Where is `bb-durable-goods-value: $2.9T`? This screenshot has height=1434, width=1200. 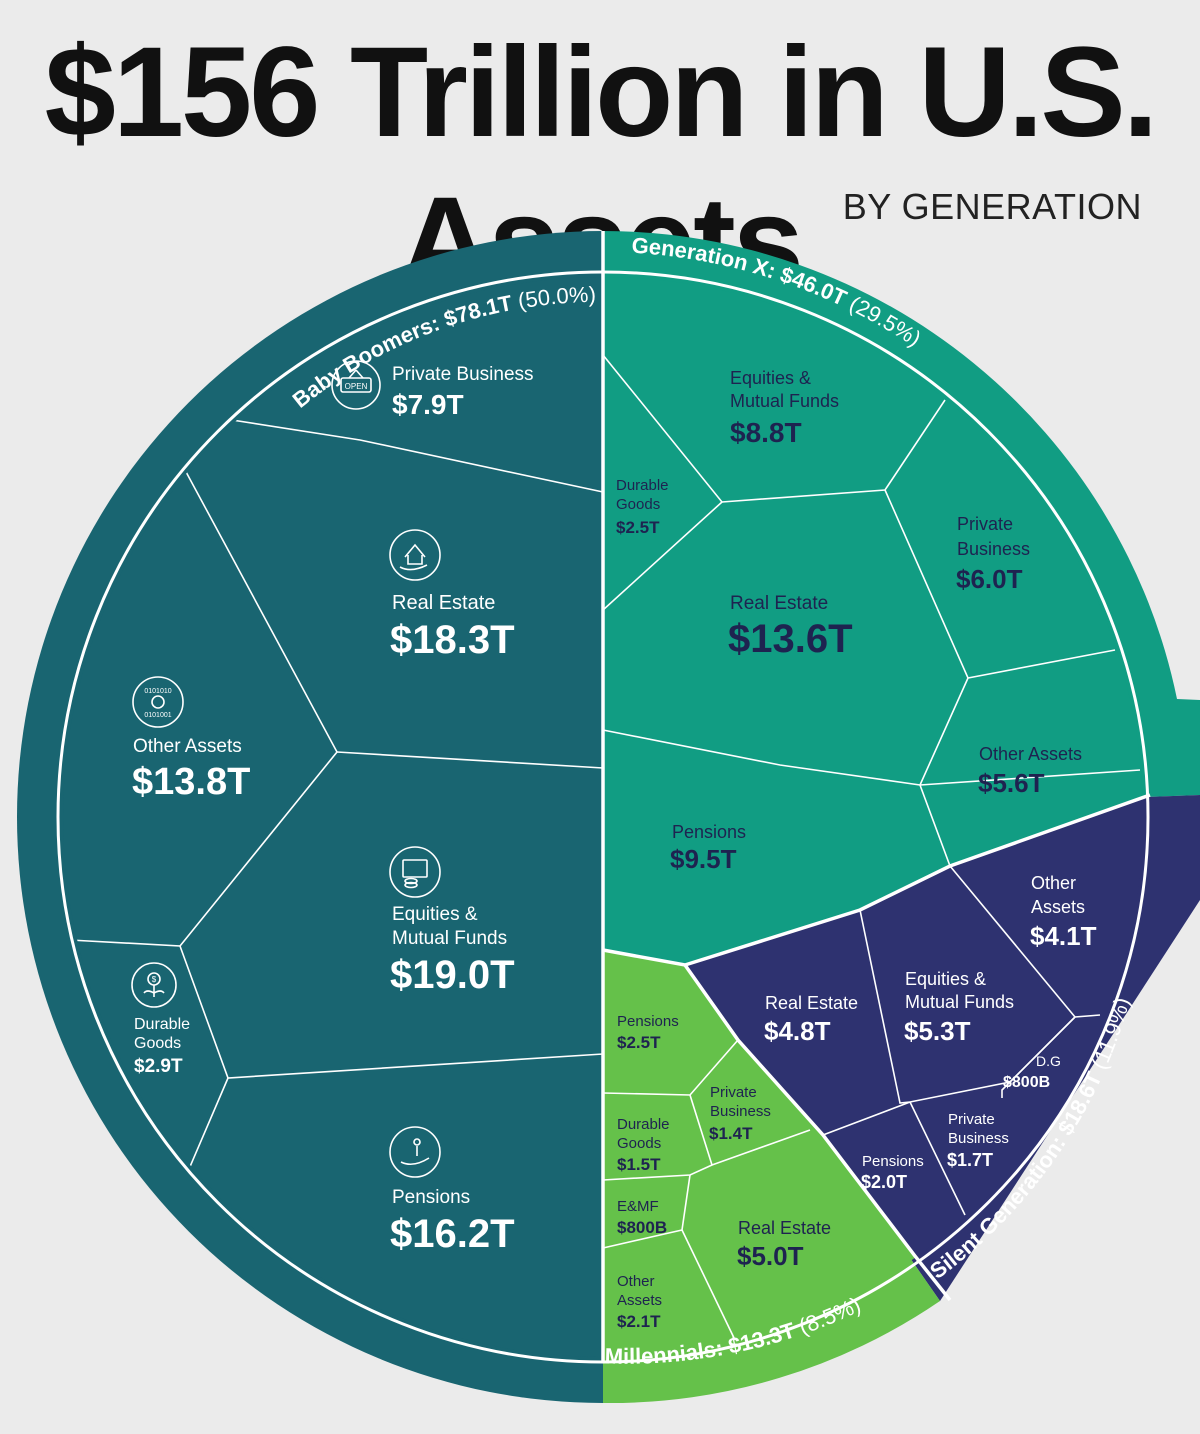 bb-durable-goods-value: $2.9T is located at coordinates (158, 1066).